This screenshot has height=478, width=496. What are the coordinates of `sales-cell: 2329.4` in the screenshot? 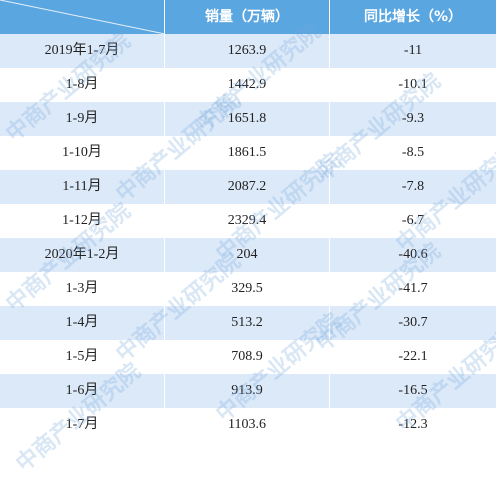 It's located at (247, 221).